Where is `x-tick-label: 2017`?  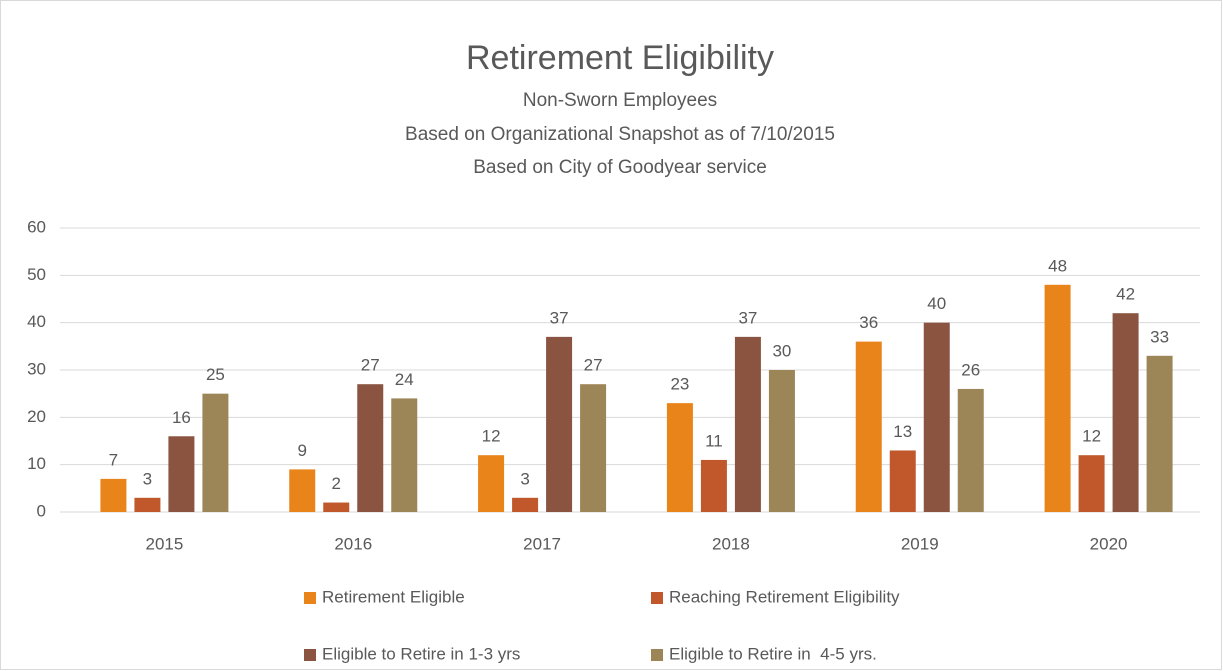 x-tick-label: 2017 is located at coordinates (542, 543).